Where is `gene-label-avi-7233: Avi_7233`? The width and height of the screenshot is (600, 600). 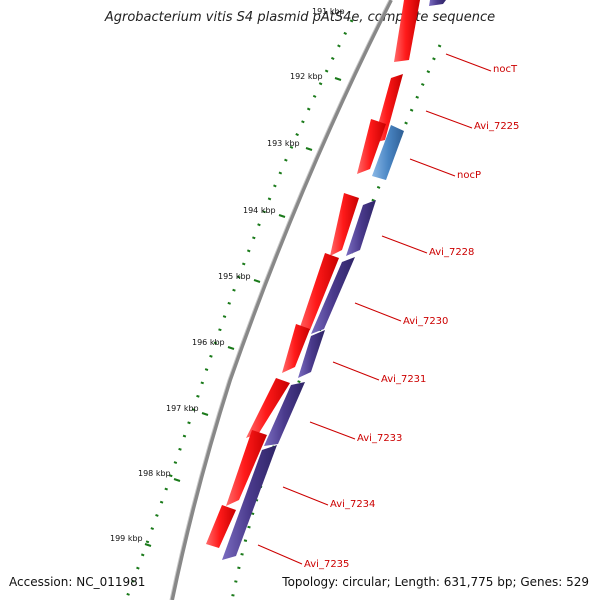
gene-label-avi-7233: Avi_7233 is located at coordinates (379, 438).